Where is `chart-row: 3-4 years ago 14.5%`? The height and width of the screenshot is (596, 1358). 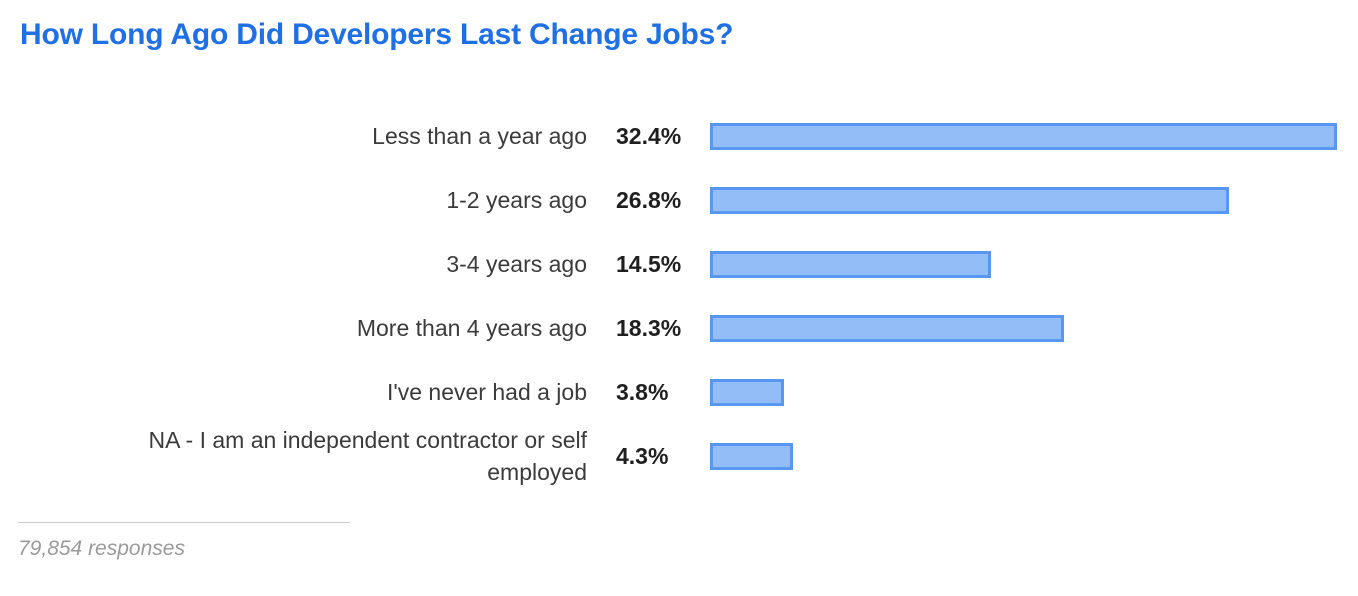
chart-row: 3-4 years ago 14.5% is located at coordinates (679, 264).